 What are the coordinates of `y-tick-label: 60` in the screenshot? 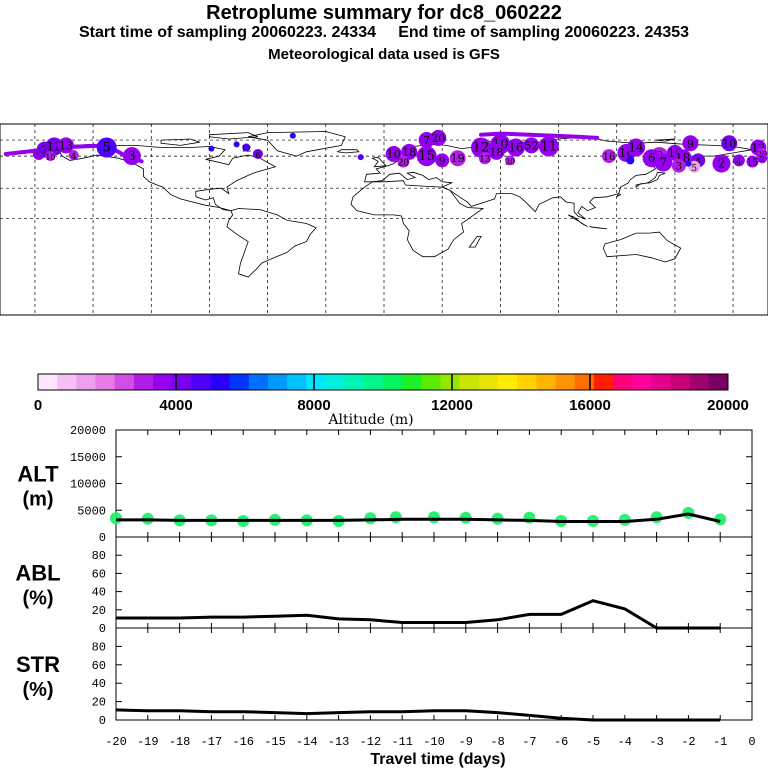 It's located at (99, 666).